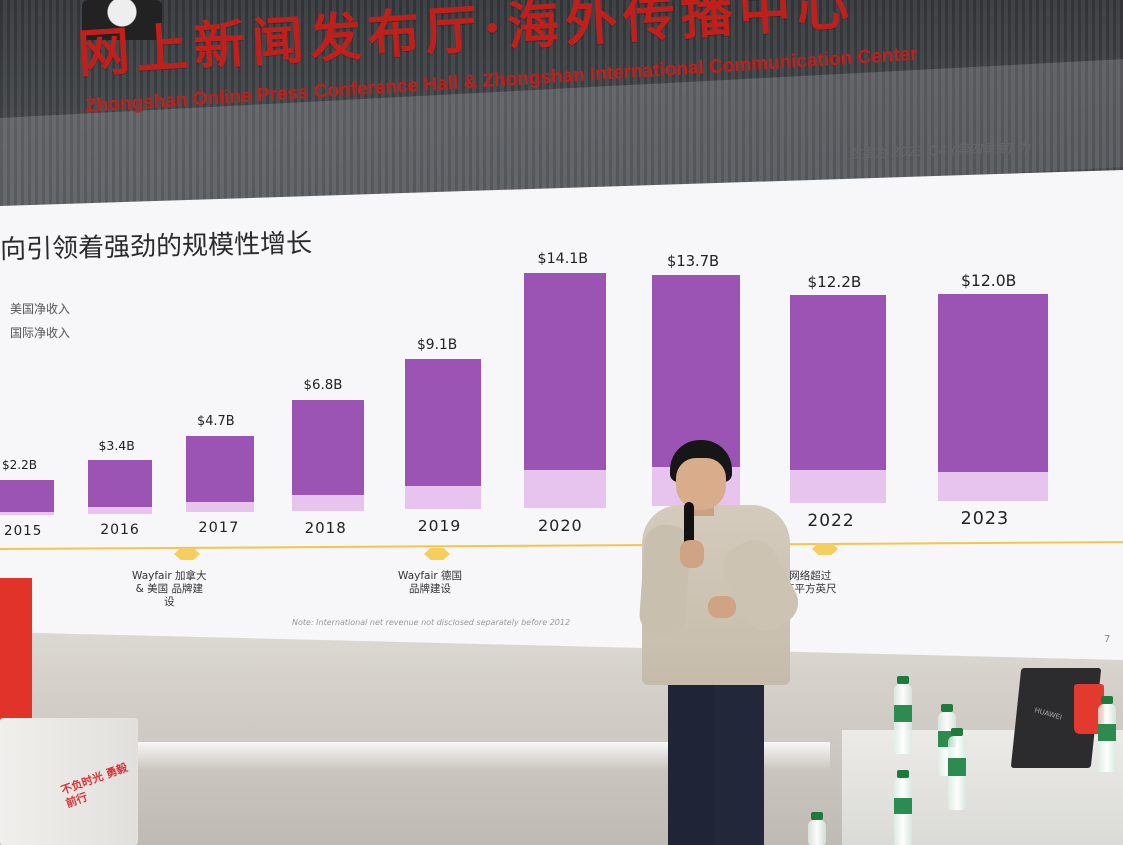 This screenshot has height=845, width=1123. I want to click on legend-item-us: 美国净收入, so click(40, 308).